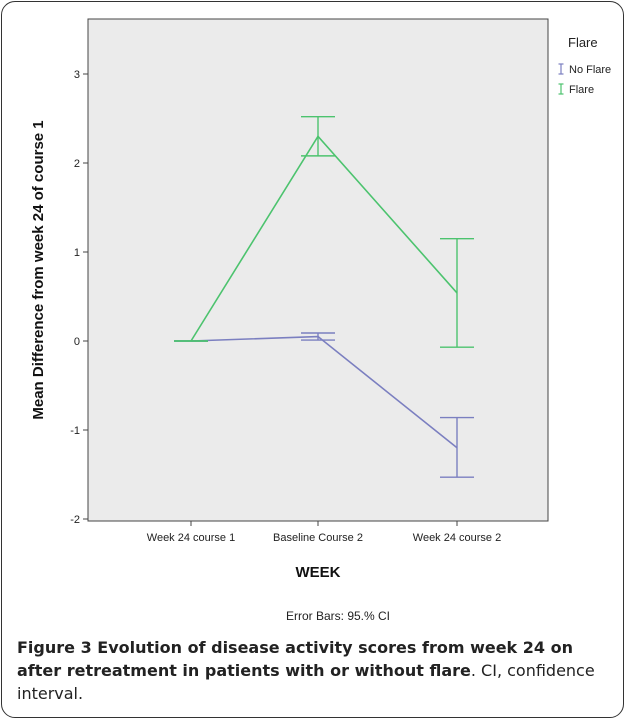  Describe the element at coordinates (79, 297) in the screenshot. I see `y-axis: 3 2 1 0 -1 -2` at that location.